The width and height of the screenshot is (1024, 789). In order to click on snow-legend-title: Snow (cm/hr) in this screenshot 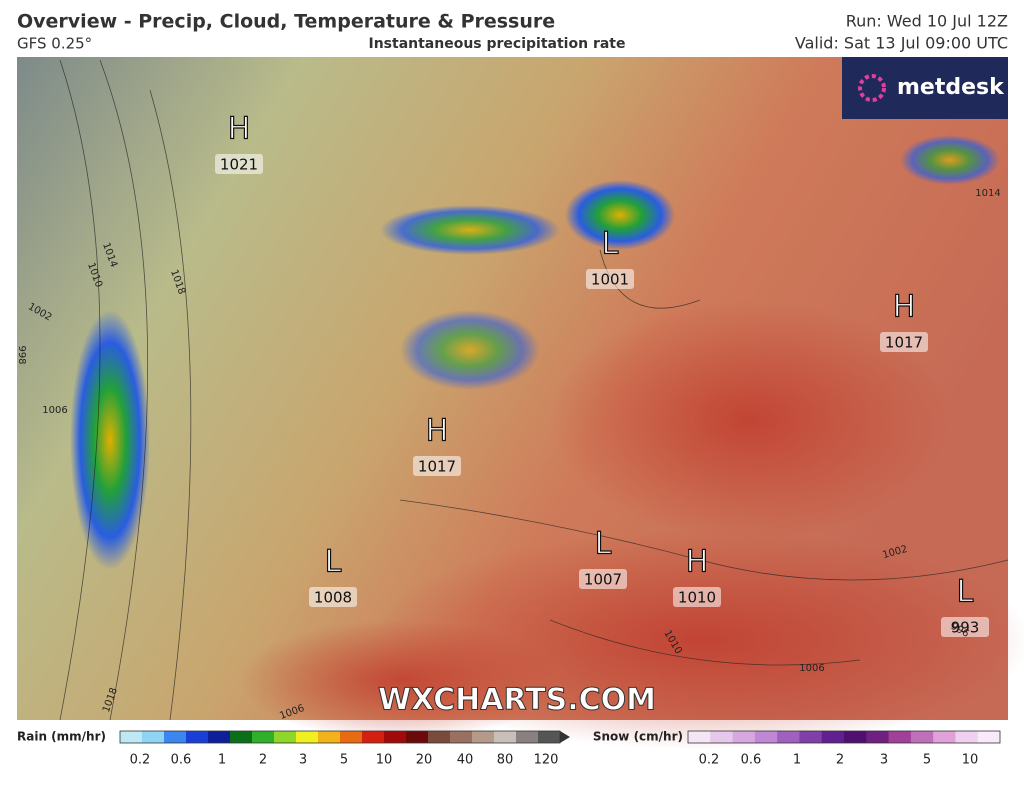, I will do `click(638, 737)`.